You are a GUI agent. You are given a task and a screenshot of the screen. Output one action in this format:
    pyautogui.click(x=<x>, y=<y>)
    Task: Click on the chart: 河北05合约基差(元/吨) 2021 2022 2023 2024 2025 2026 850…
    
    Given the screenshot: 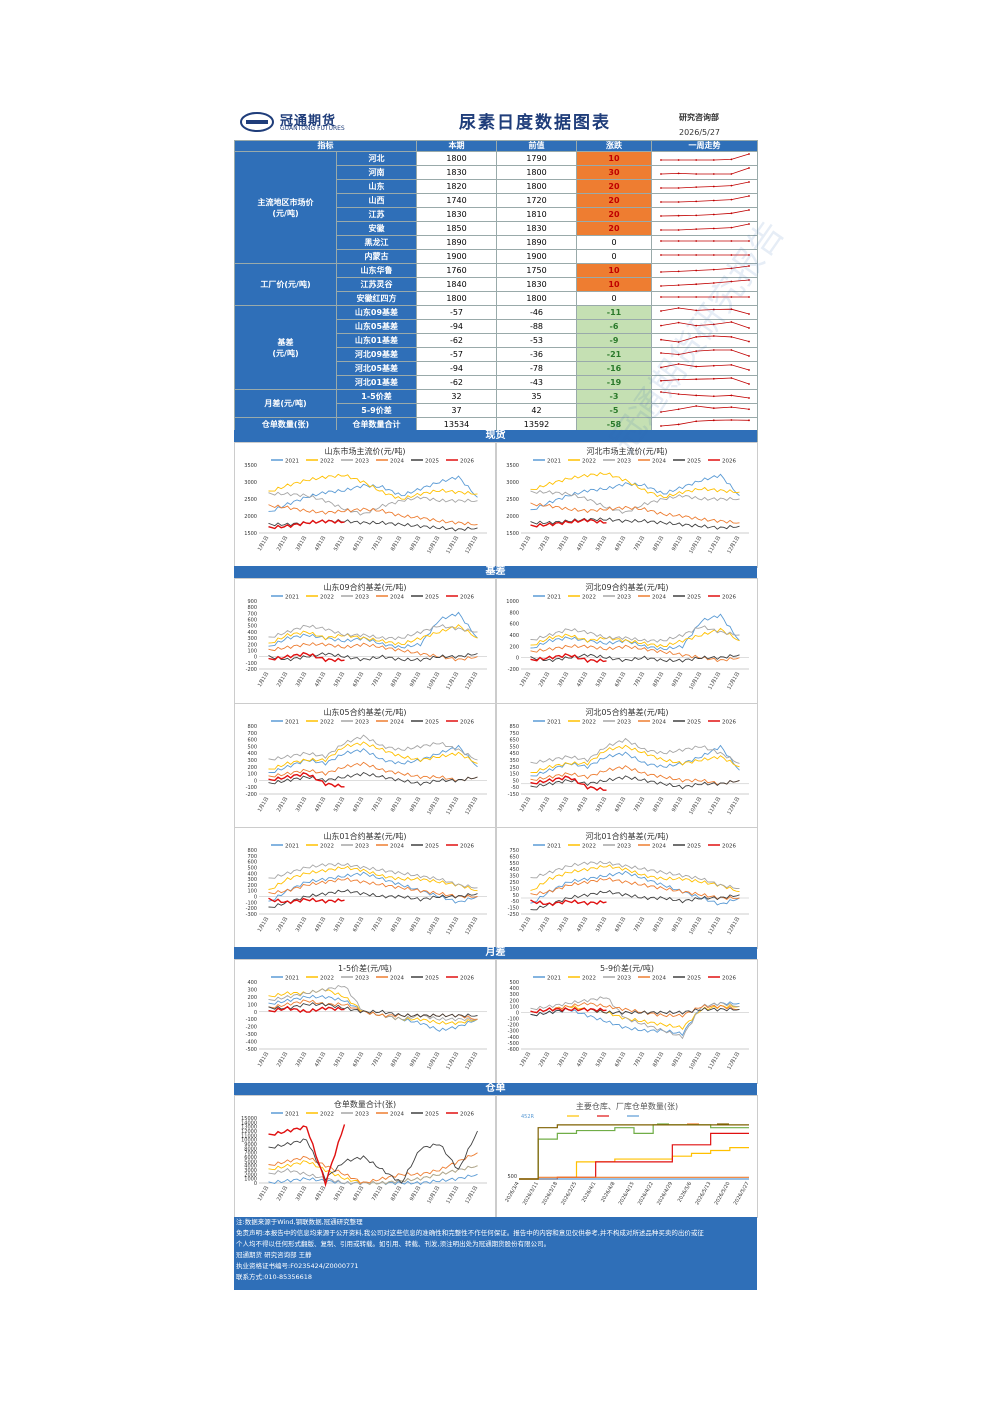 What is the action you would take?
    pyautogui.click(x=628, y=761)
    